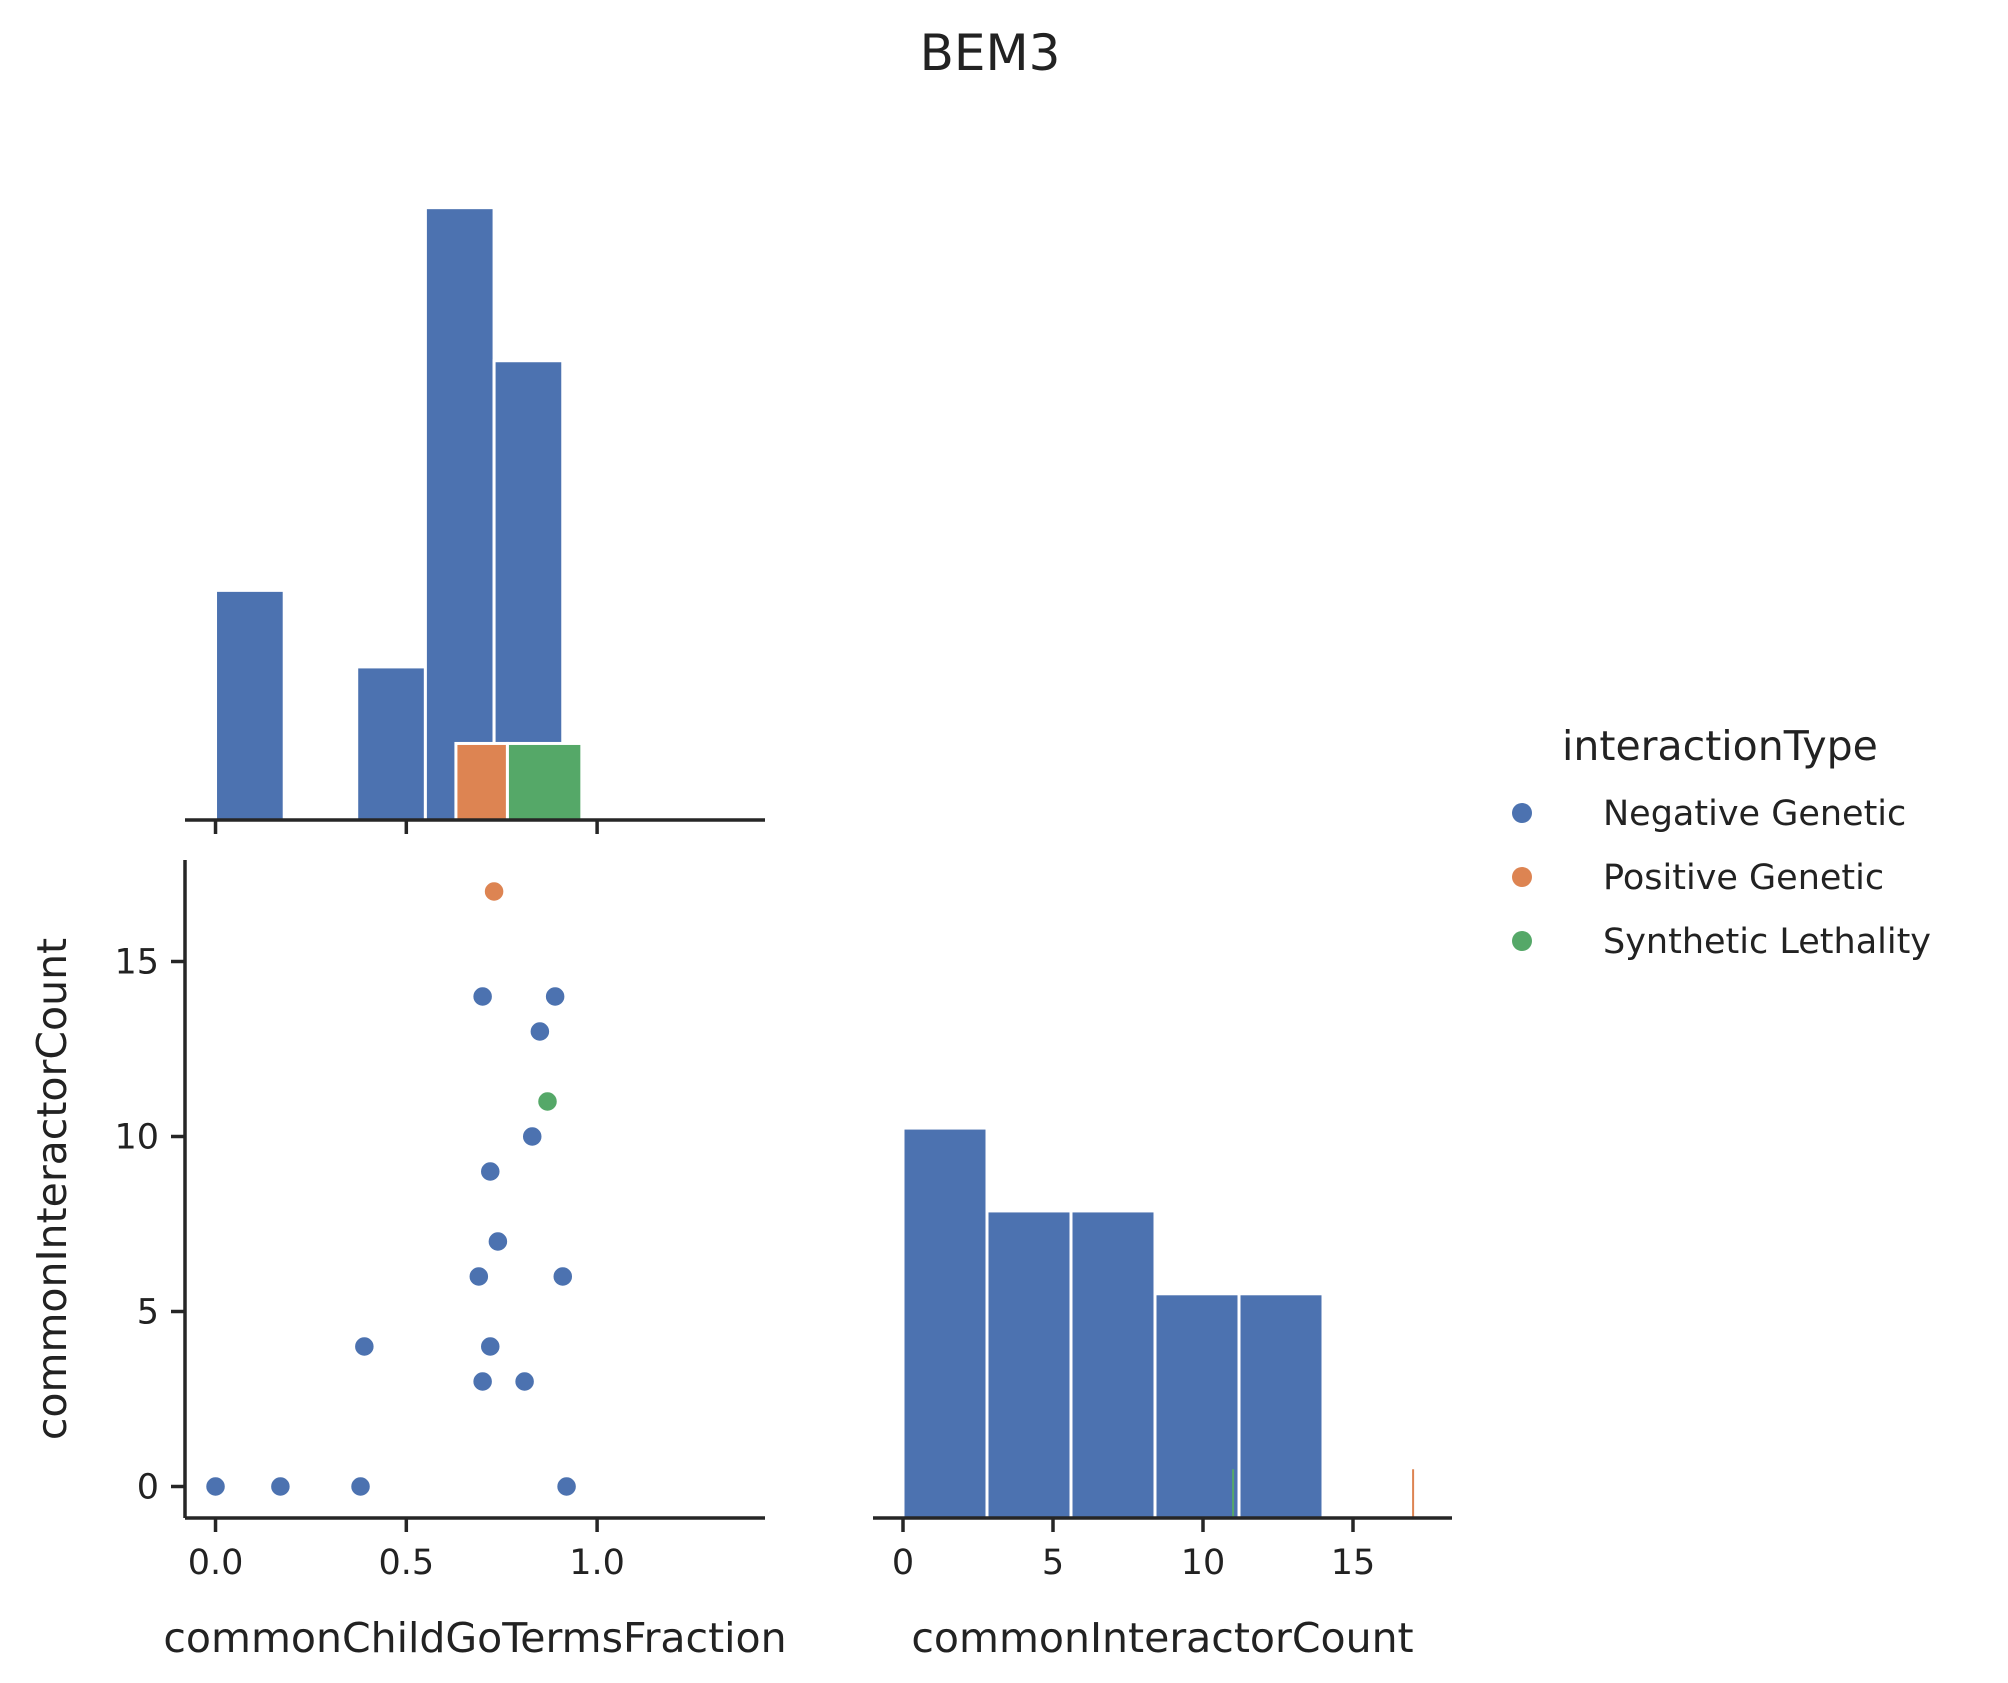 The image size is (2008, 1683). I want to click on legend-title: interactionType, so click(1720, 746).